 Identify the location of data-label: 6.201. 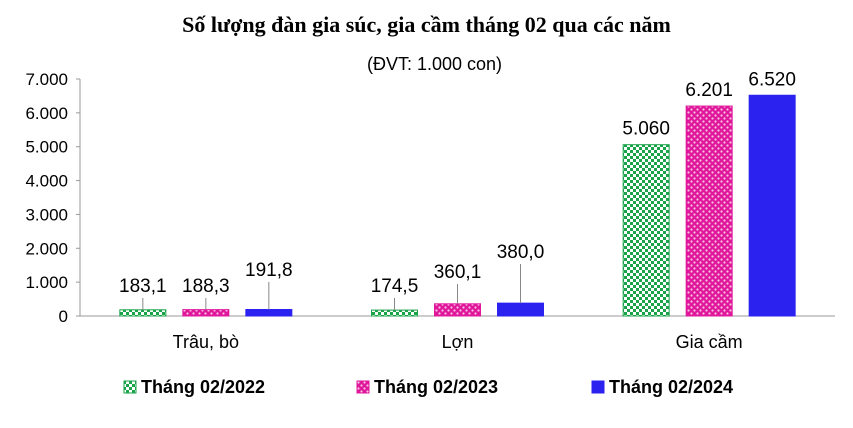
(709, 90).